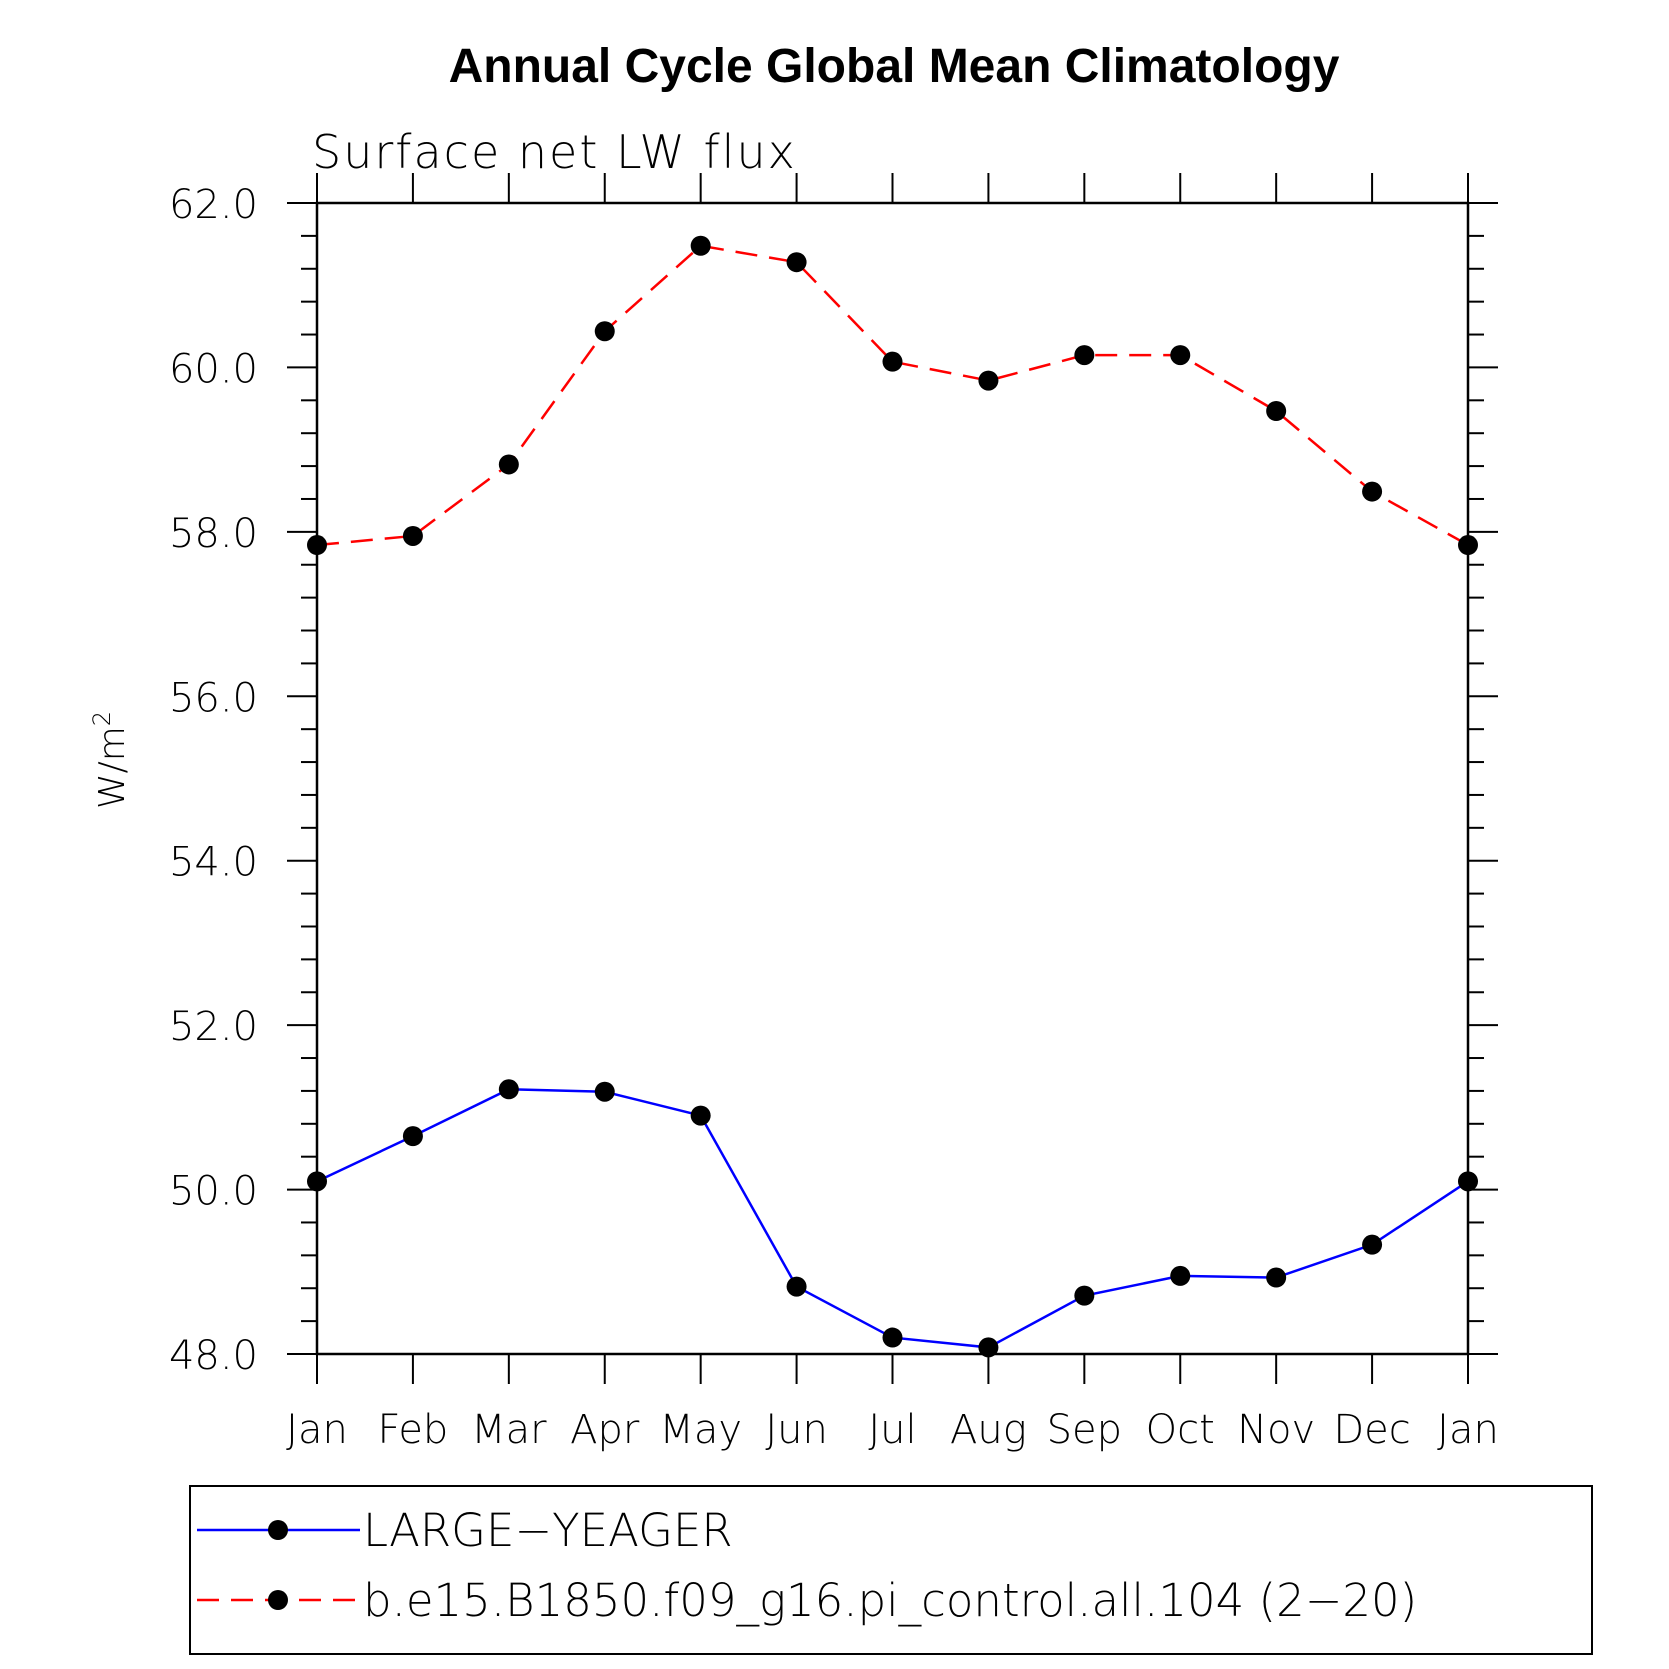 The image size is (1669, 1669). Describe the element at coordinates (213, 205) in the screenshot. I see `y-tick-label: 62.0` at that location.